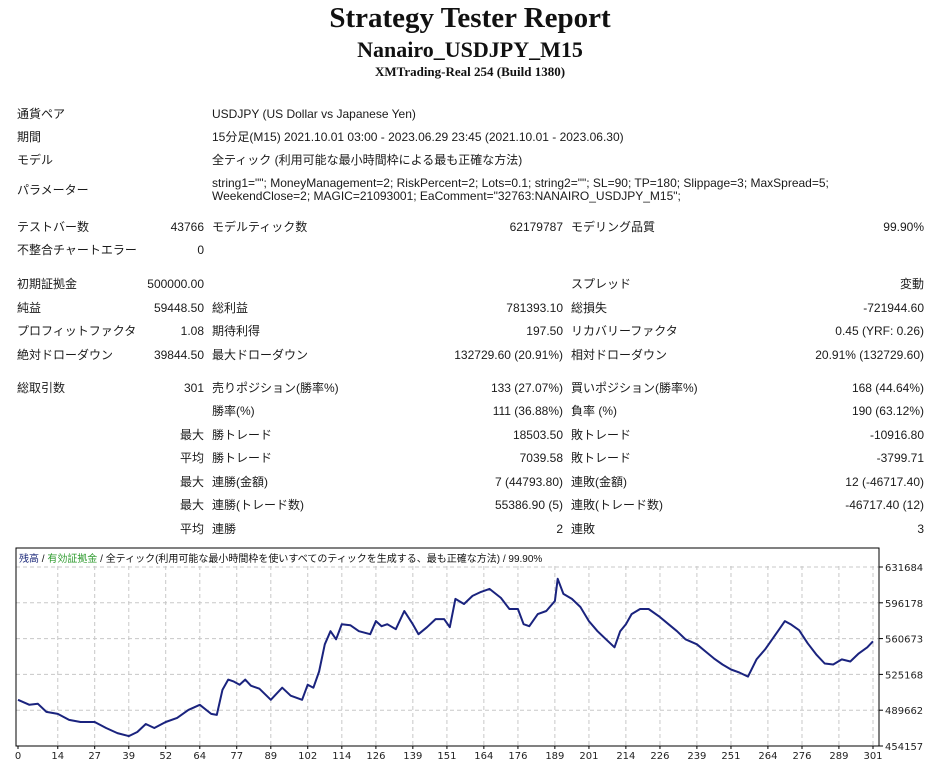  I want to click on svg-text: 77, so click(236, 756).